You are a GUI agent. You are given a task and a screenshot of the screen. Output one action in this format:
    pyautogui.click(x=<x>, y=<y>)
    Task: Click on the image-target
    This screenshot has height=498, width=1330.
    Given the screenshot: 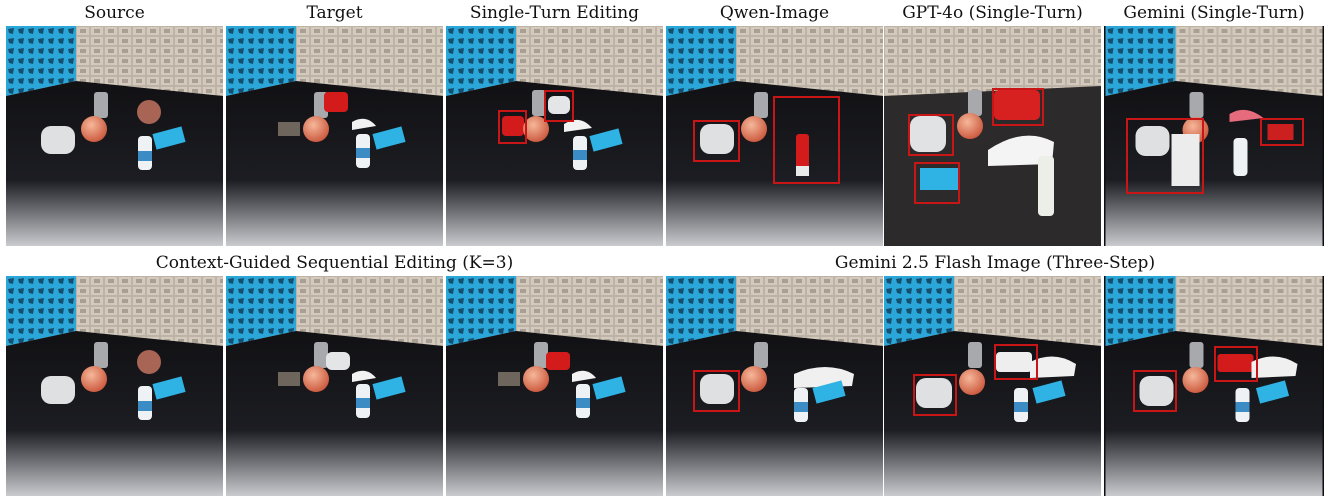 What is the action you would take?
    pyautogui.click(x=334, y=136)
    